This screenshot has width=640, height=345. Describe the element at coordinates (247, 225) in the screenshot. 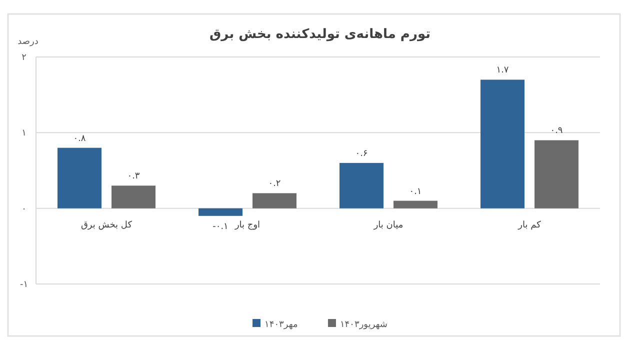

I see `x-tick-label: اوج بار` at that location.